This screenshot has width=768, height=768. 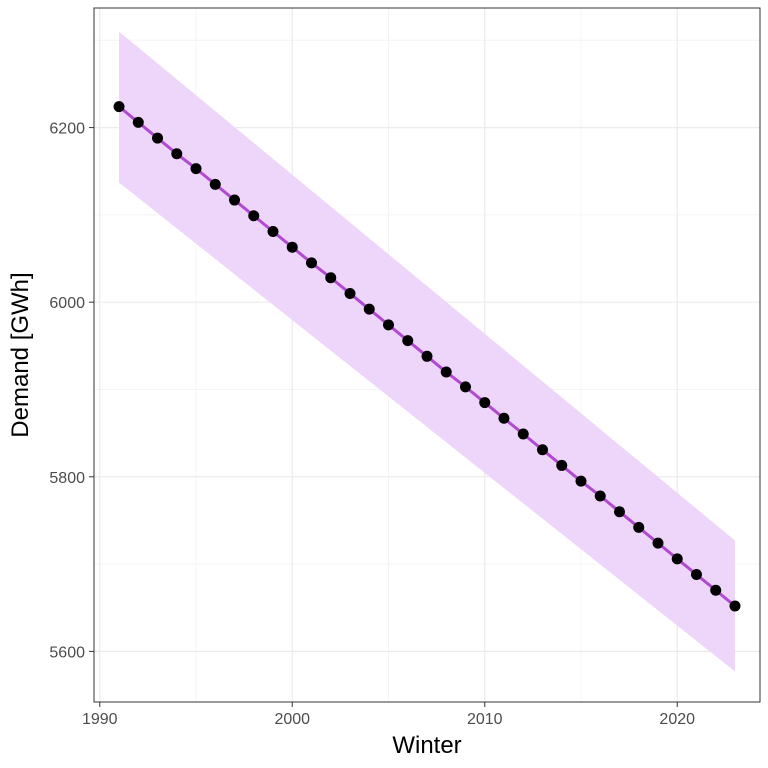 I want to click on y-tick-label: 5800, so click(x=67, y=478).